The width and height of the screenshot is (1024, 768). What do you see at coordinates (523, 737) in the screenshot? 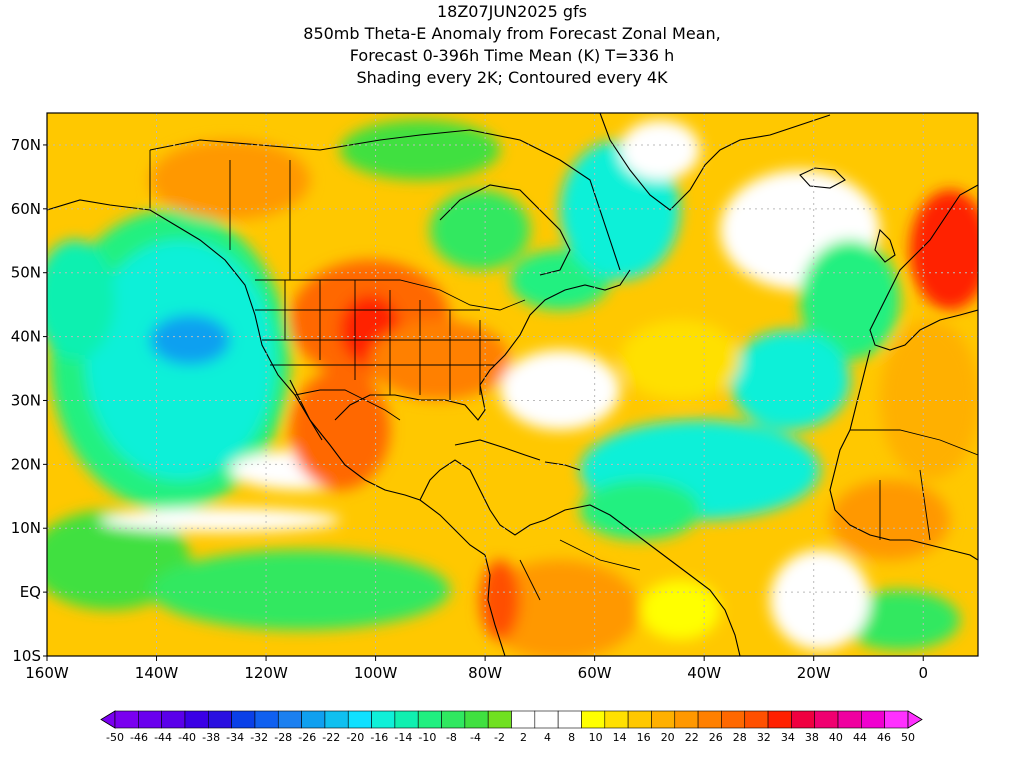
I see `colorbar-label: 2` at bounding box center [523, 737].